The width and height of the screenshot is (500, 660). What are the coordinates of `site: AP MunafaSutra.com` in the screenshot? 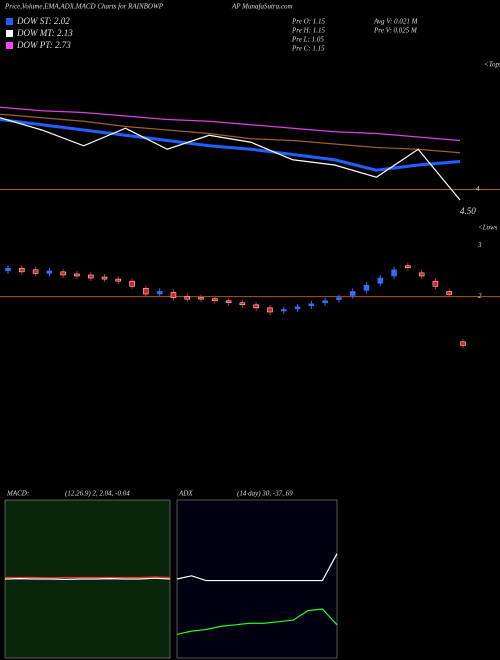 It's located at (262, 7).